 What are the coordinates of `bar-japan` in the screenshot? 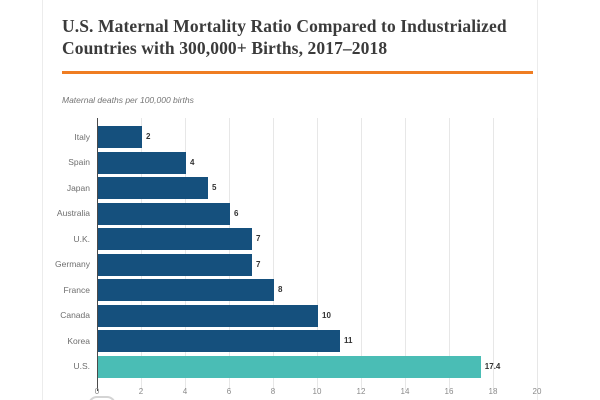 It's located at (153, 188).